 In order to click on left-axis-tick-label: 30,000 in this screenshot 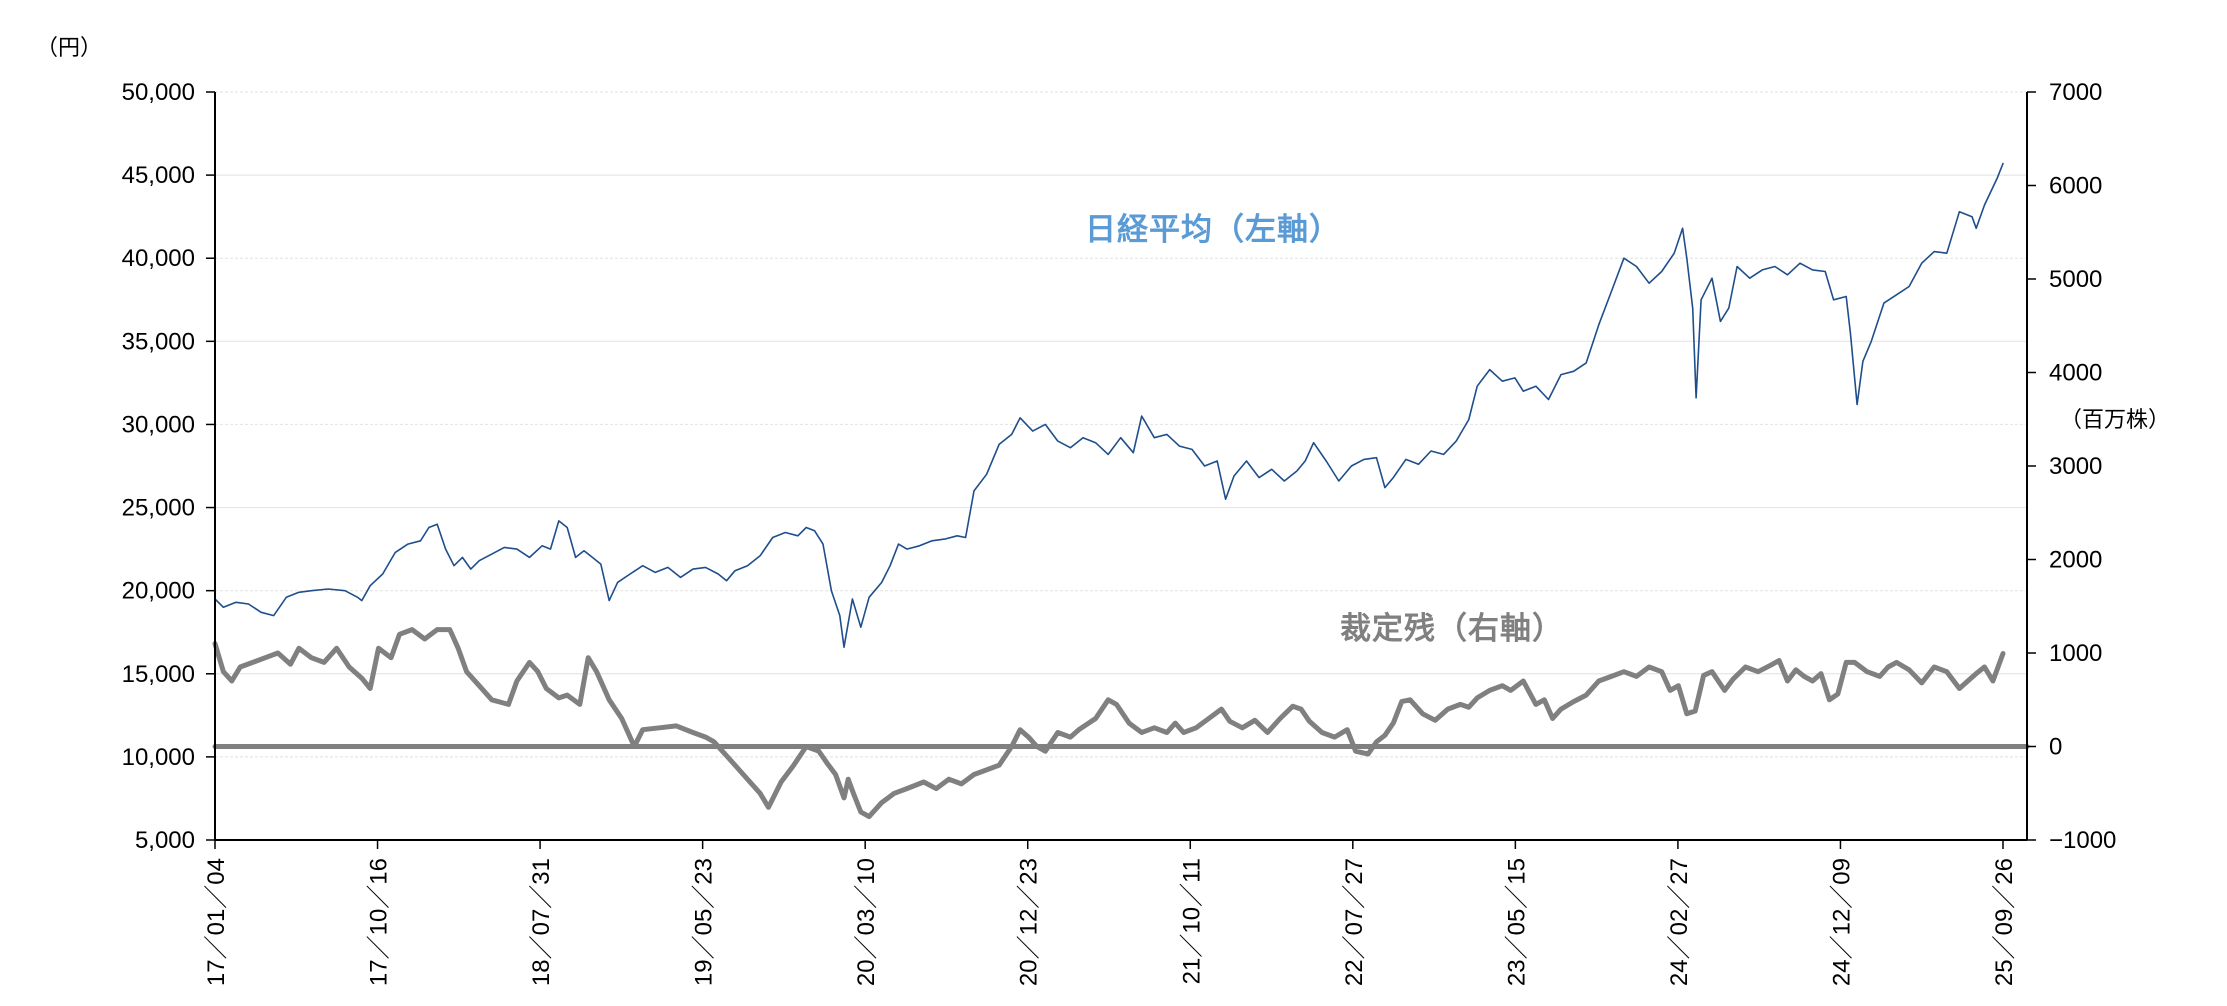, I will do `click(158, 424)`.